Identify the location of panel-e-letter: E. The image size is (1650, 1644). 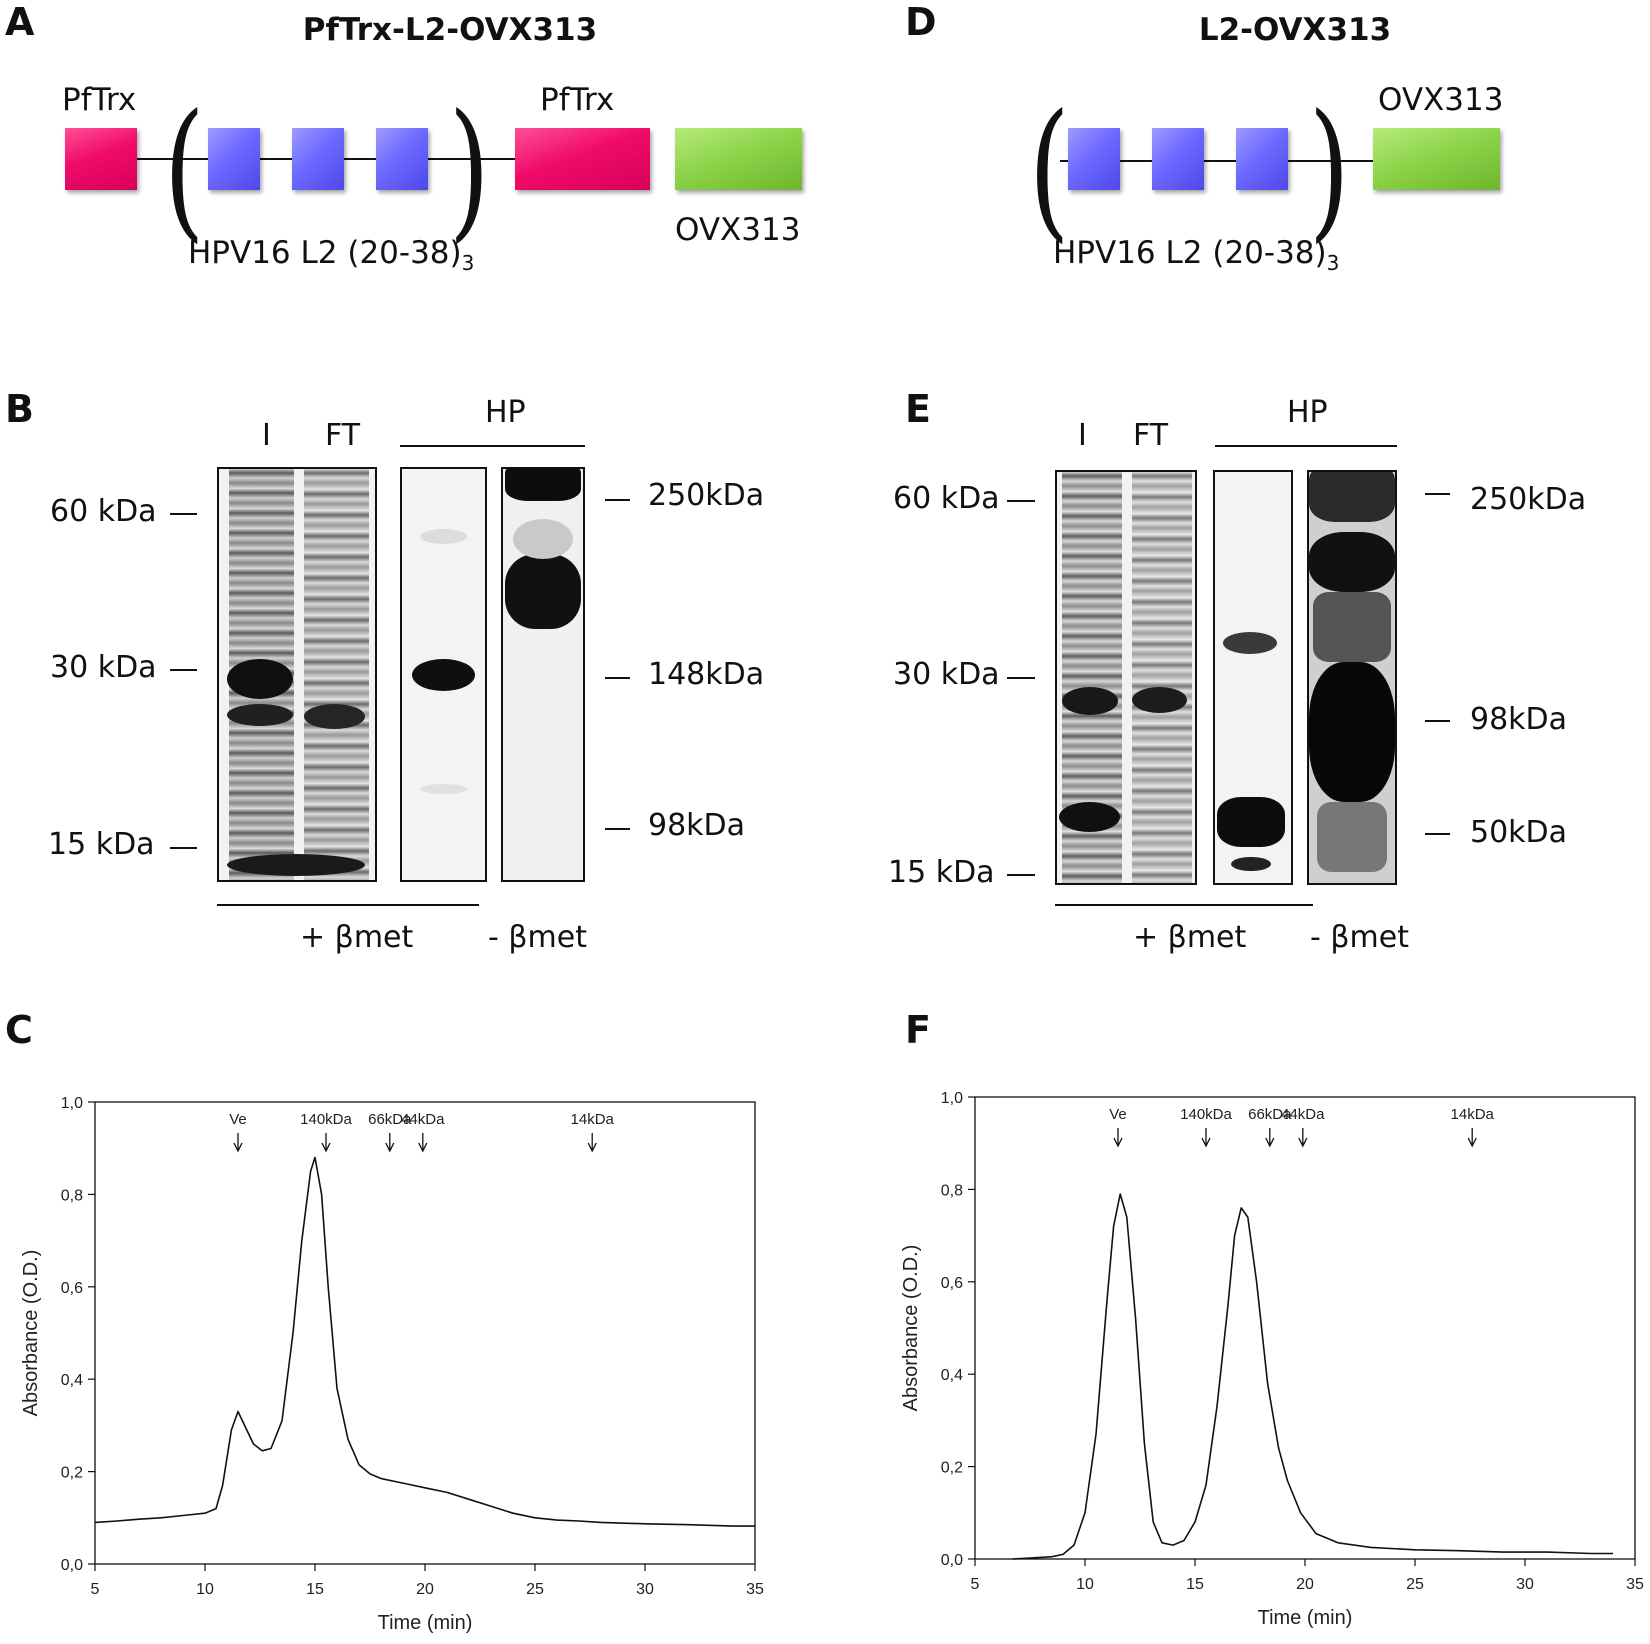
(918, 409).